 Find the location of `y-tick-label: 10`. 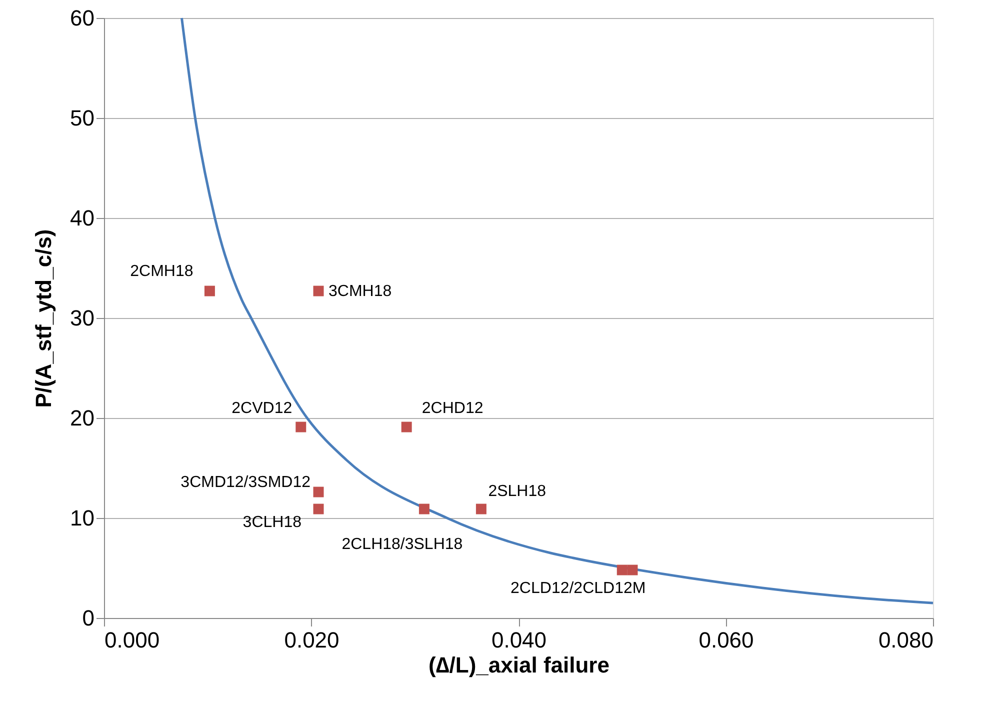

y-tick-label: 10 is located at coordinates (82, 518).